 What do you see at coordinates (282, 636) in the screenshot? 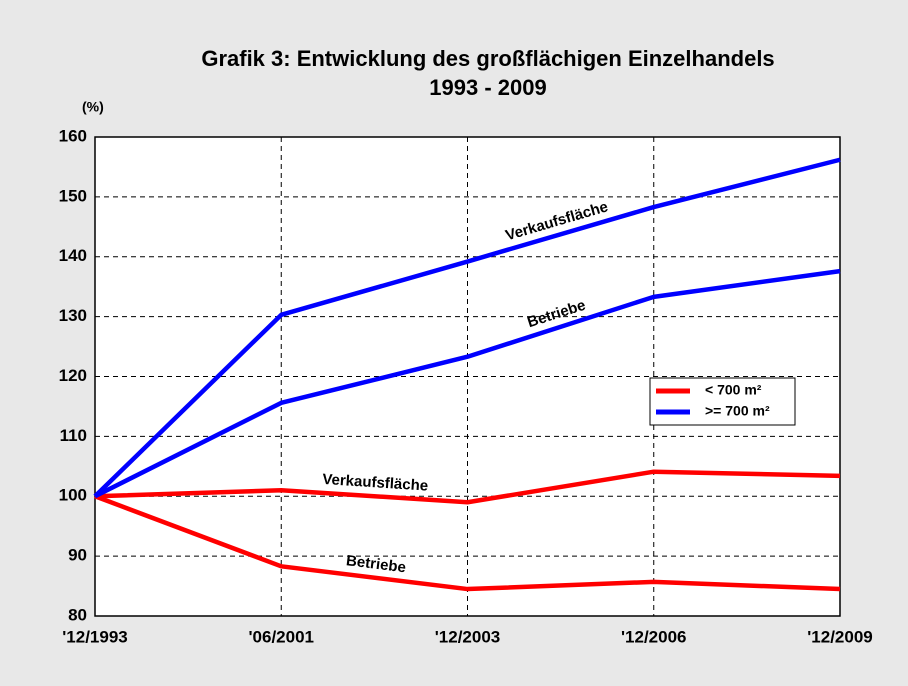
I see `x-tick-label: '06/2001` at bounding box center [282, 636].